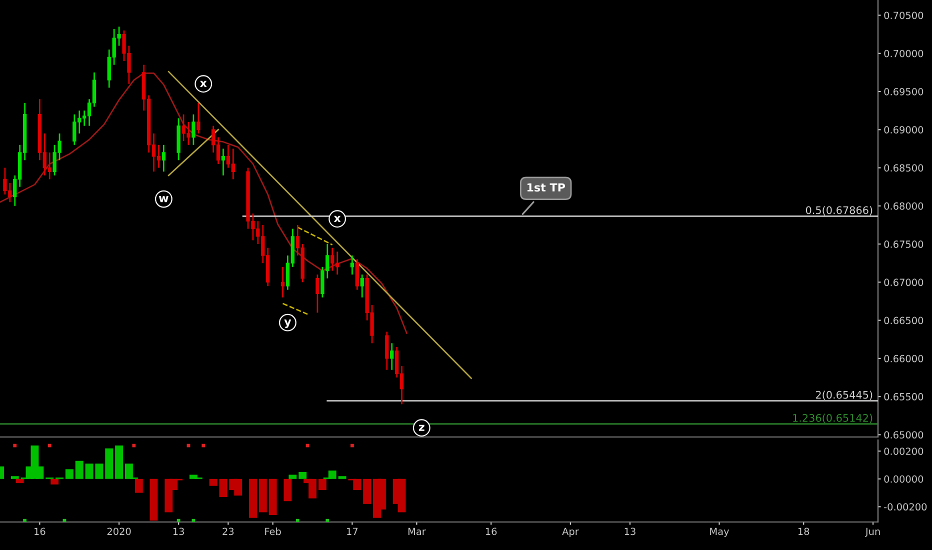 The width and height of the screenshot is (932, 550). Describe the element at coordinates (421, 427) in the screenshot. I see `annotation: z` at that location.